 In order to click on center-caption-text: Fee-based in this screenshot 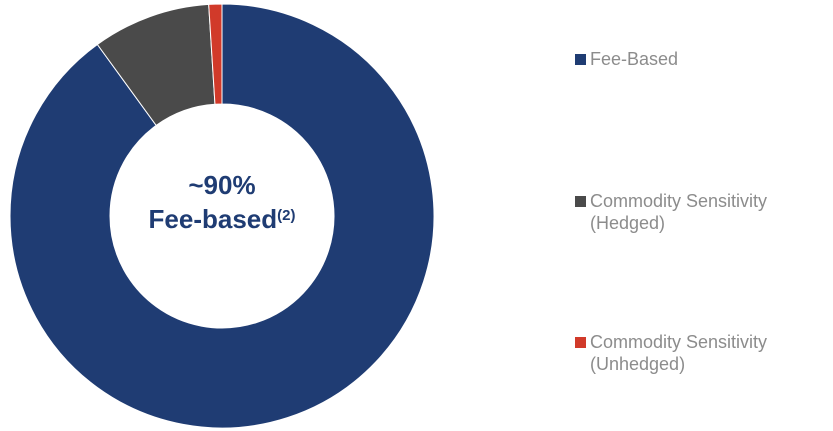, I will do `click(213, 219)`.